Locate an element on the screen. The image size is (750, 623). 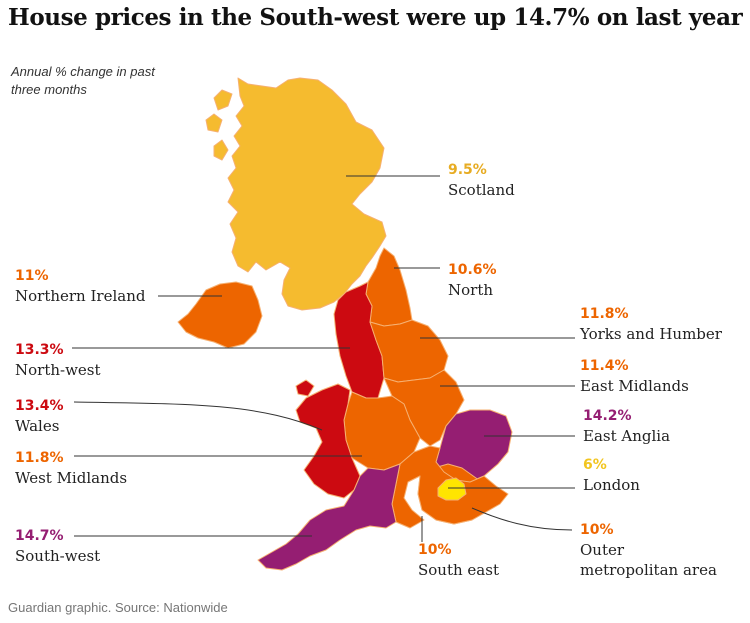
region-name: Northern Ireland is located at coordinates (80, 296).